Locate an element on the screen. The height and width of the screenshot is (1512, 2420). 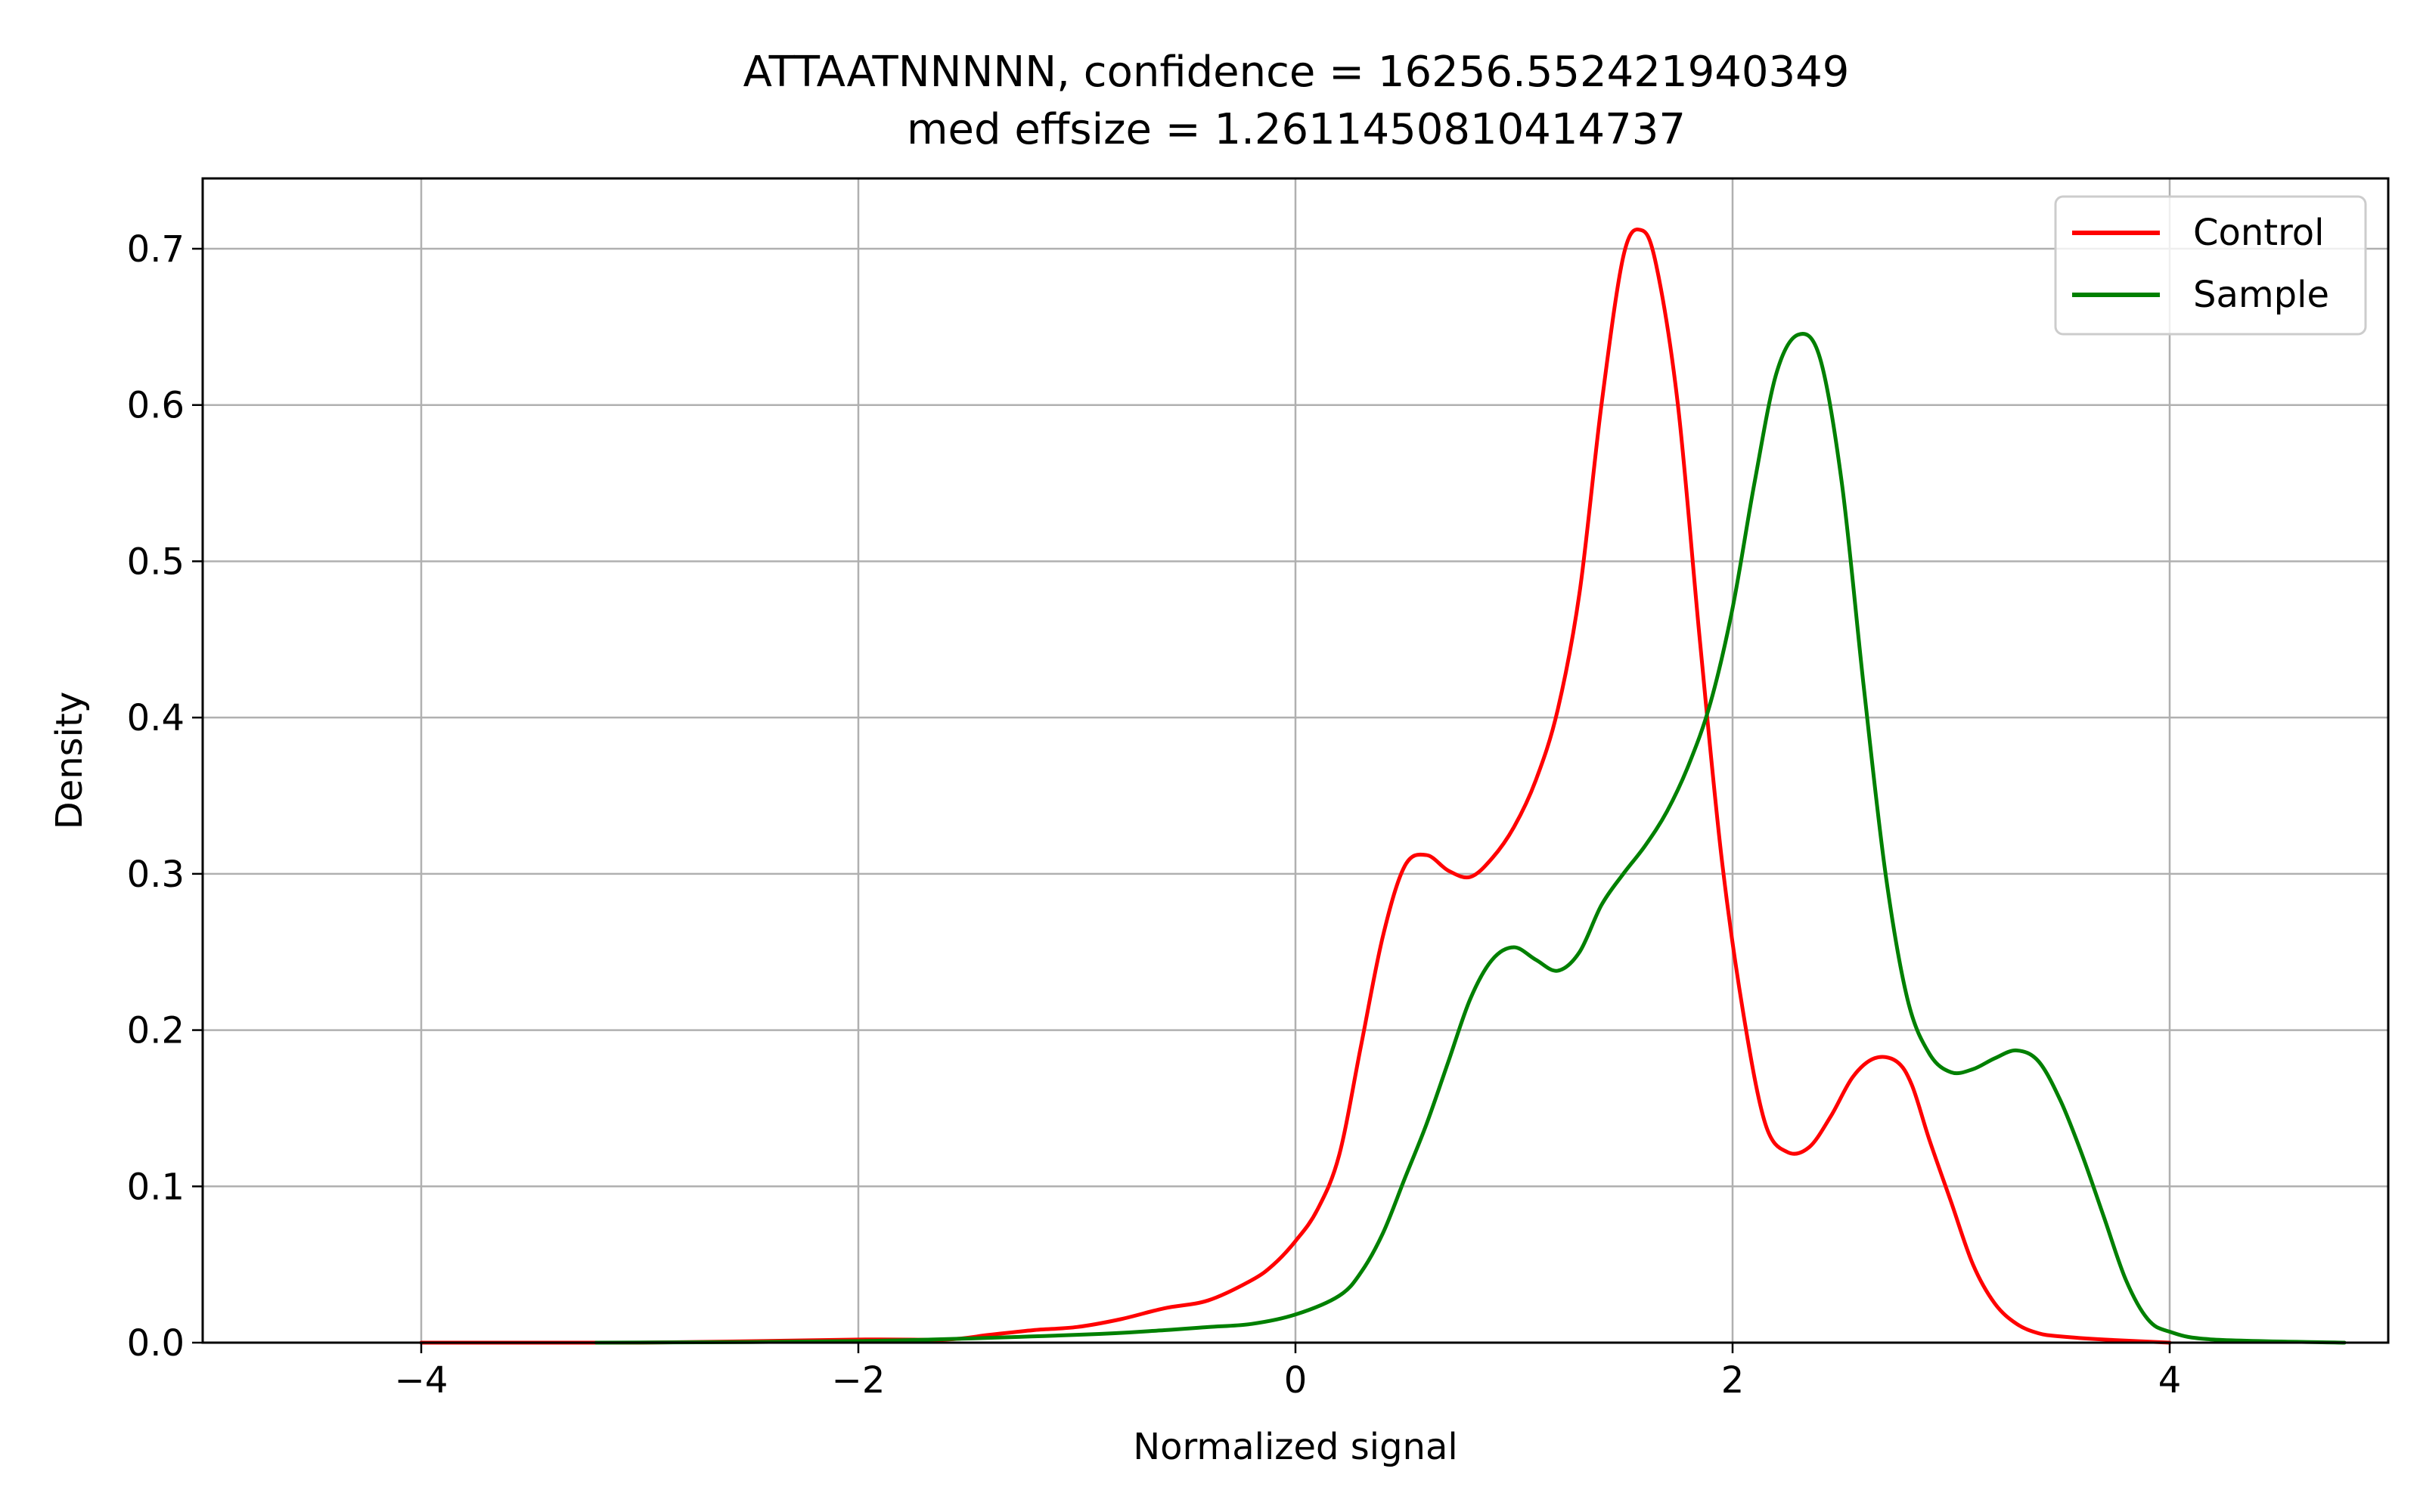
legend: Control Sample is located at coordinates (2210, 265).